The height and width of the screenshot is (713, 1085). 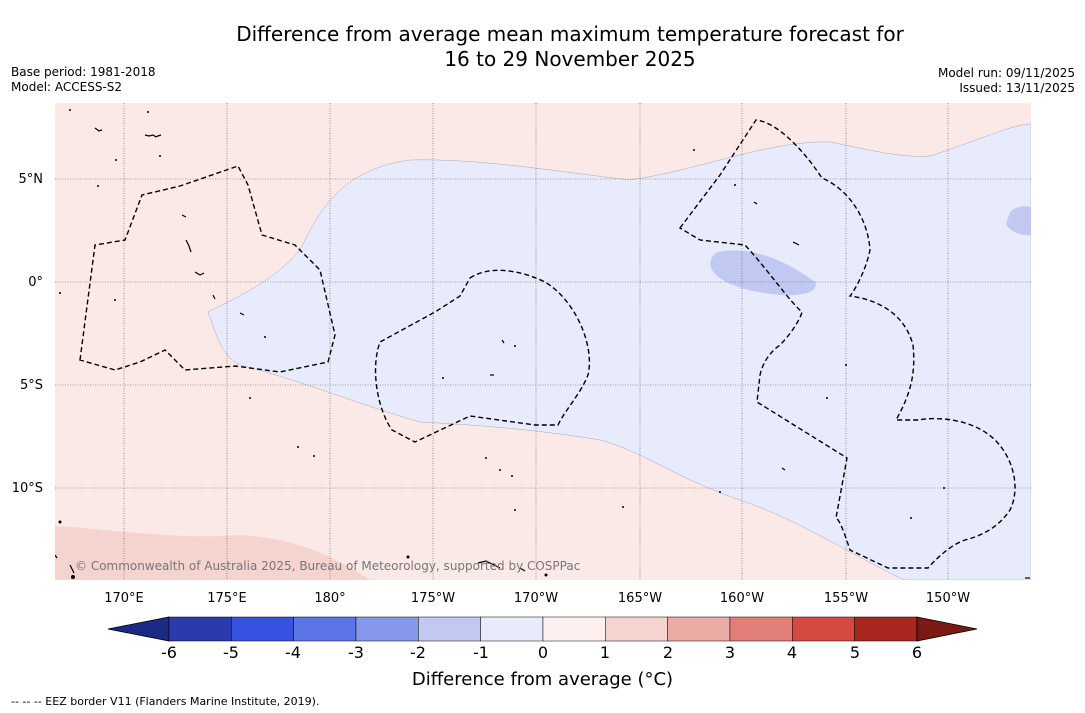 What do you see at coordinates (356, 652) in the screenshot?
I see `cb-label: -3` at bounding box center [356, 652].